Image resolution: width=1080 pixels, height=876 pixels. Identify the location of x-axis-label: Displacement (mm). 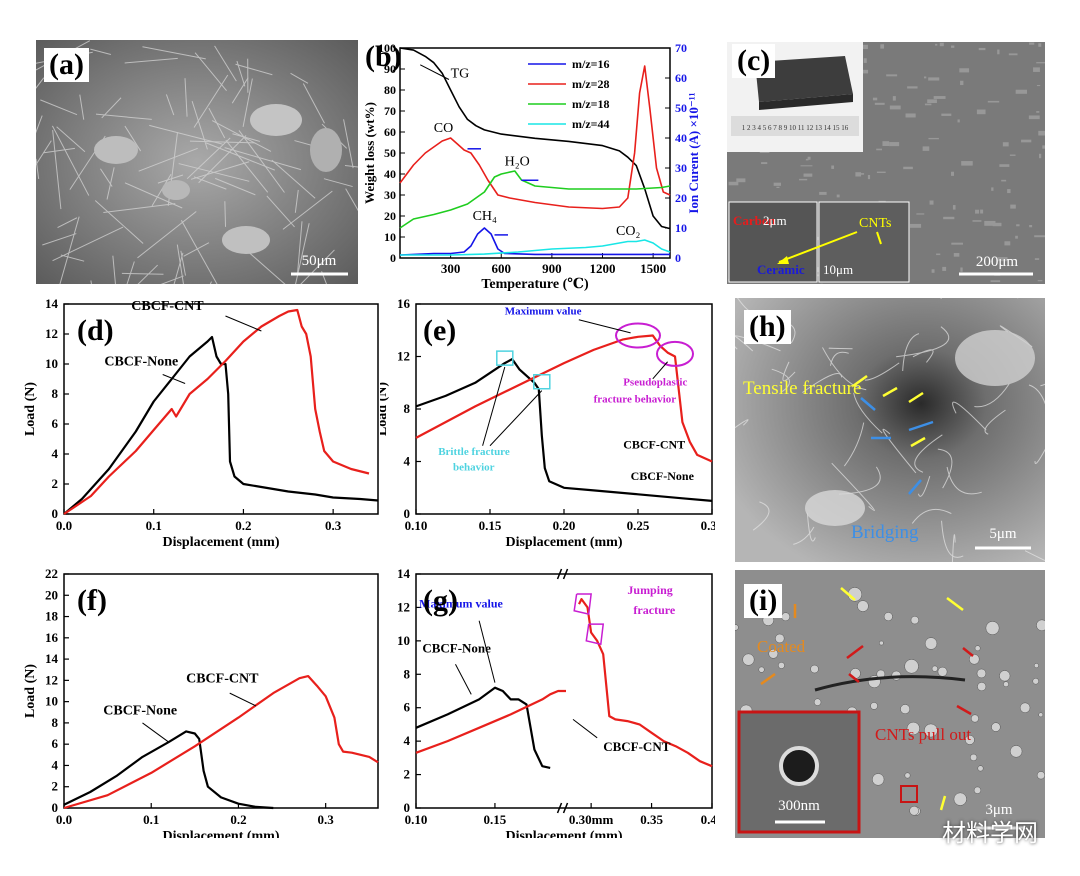
(563, 833).